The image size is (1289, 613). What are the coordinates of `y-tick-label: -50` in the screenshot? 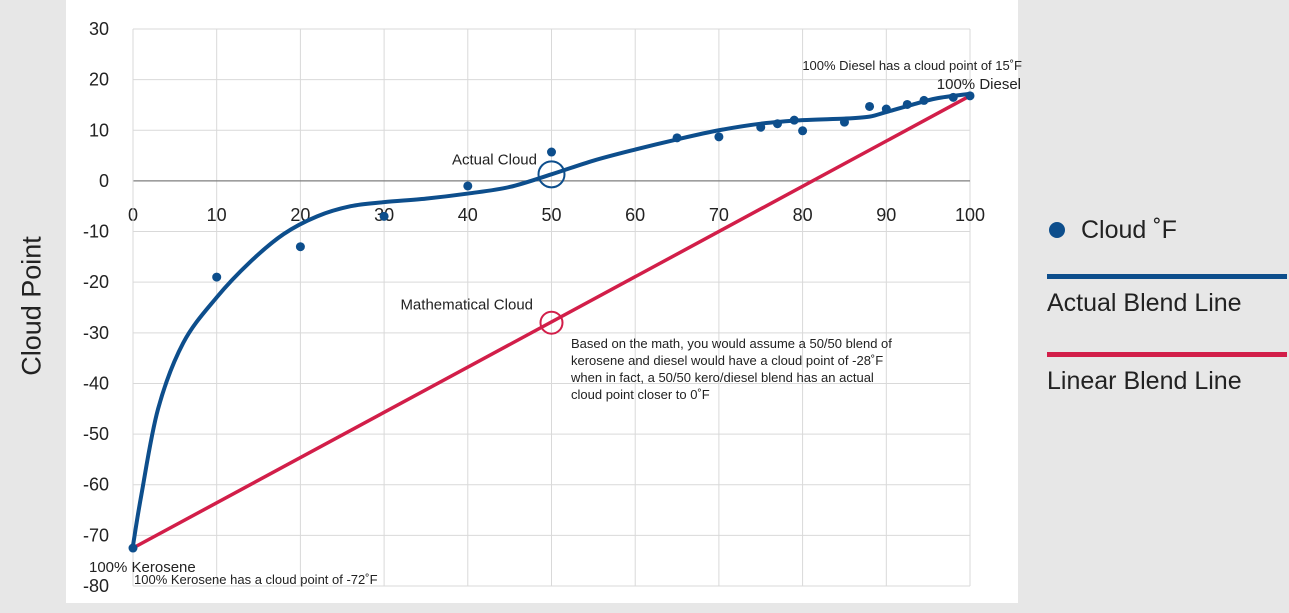 It's located at (96, 434).